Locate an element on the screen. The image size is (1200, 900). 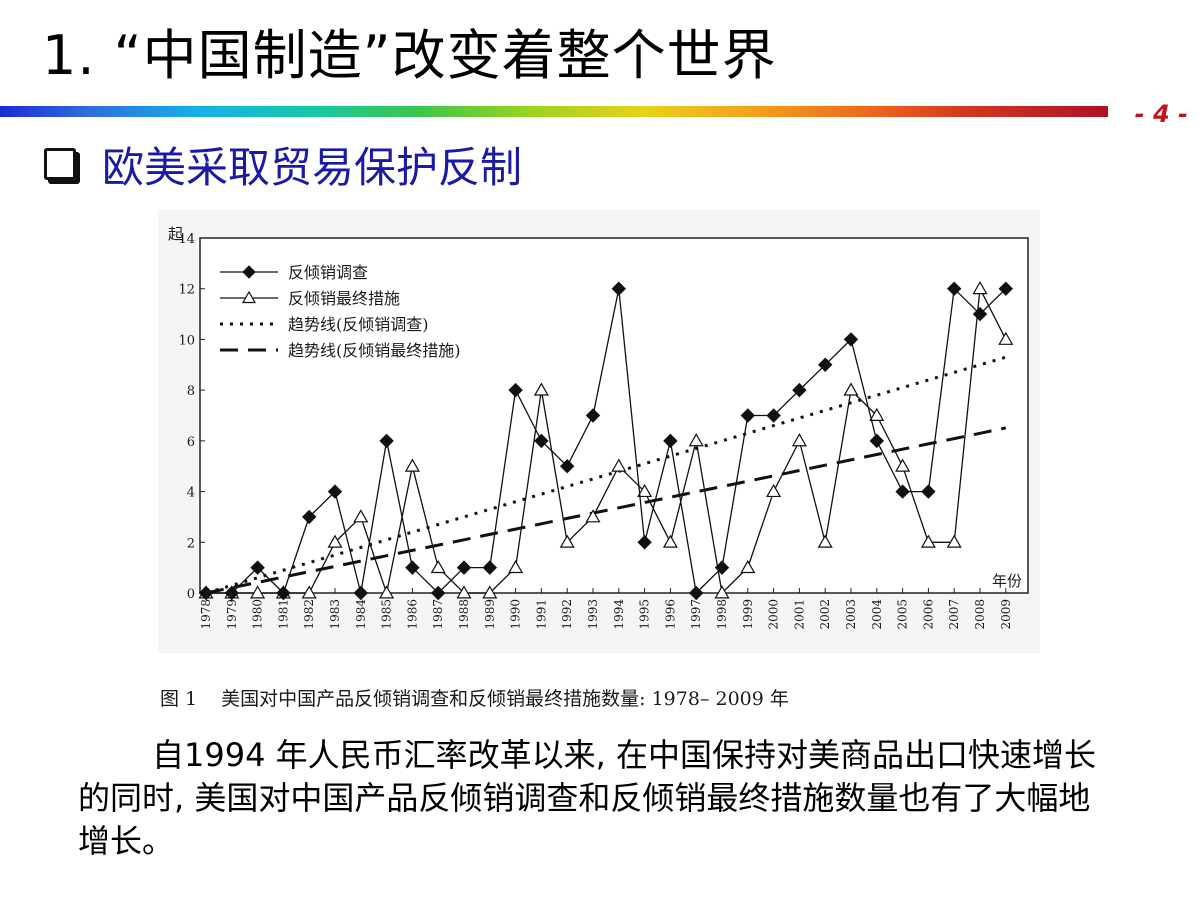
x-tick-label: 2001 is located at coordinates (799, 614).